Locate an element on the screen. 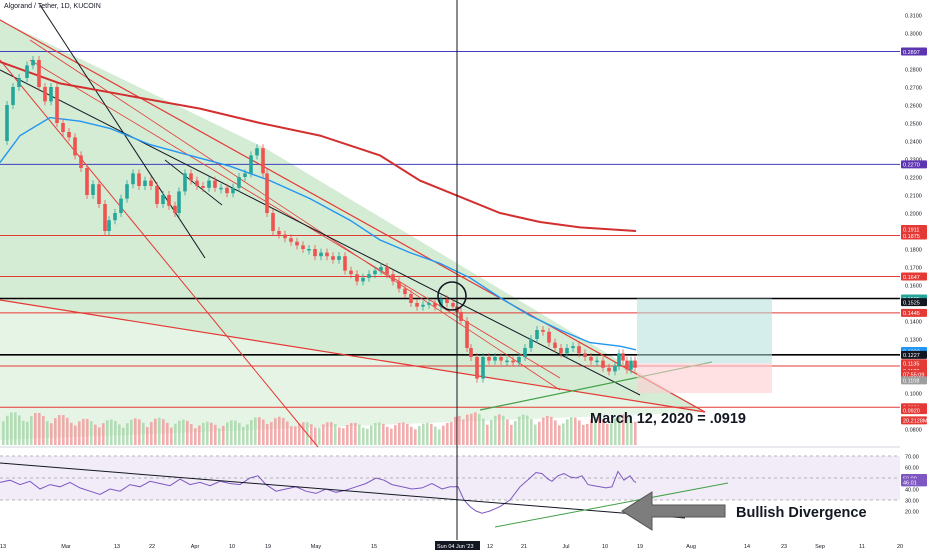 Image resolution: width=932 pixels, height=555 pixels. y-tick-label: 0.2500 is located at coordinates (913, 125).